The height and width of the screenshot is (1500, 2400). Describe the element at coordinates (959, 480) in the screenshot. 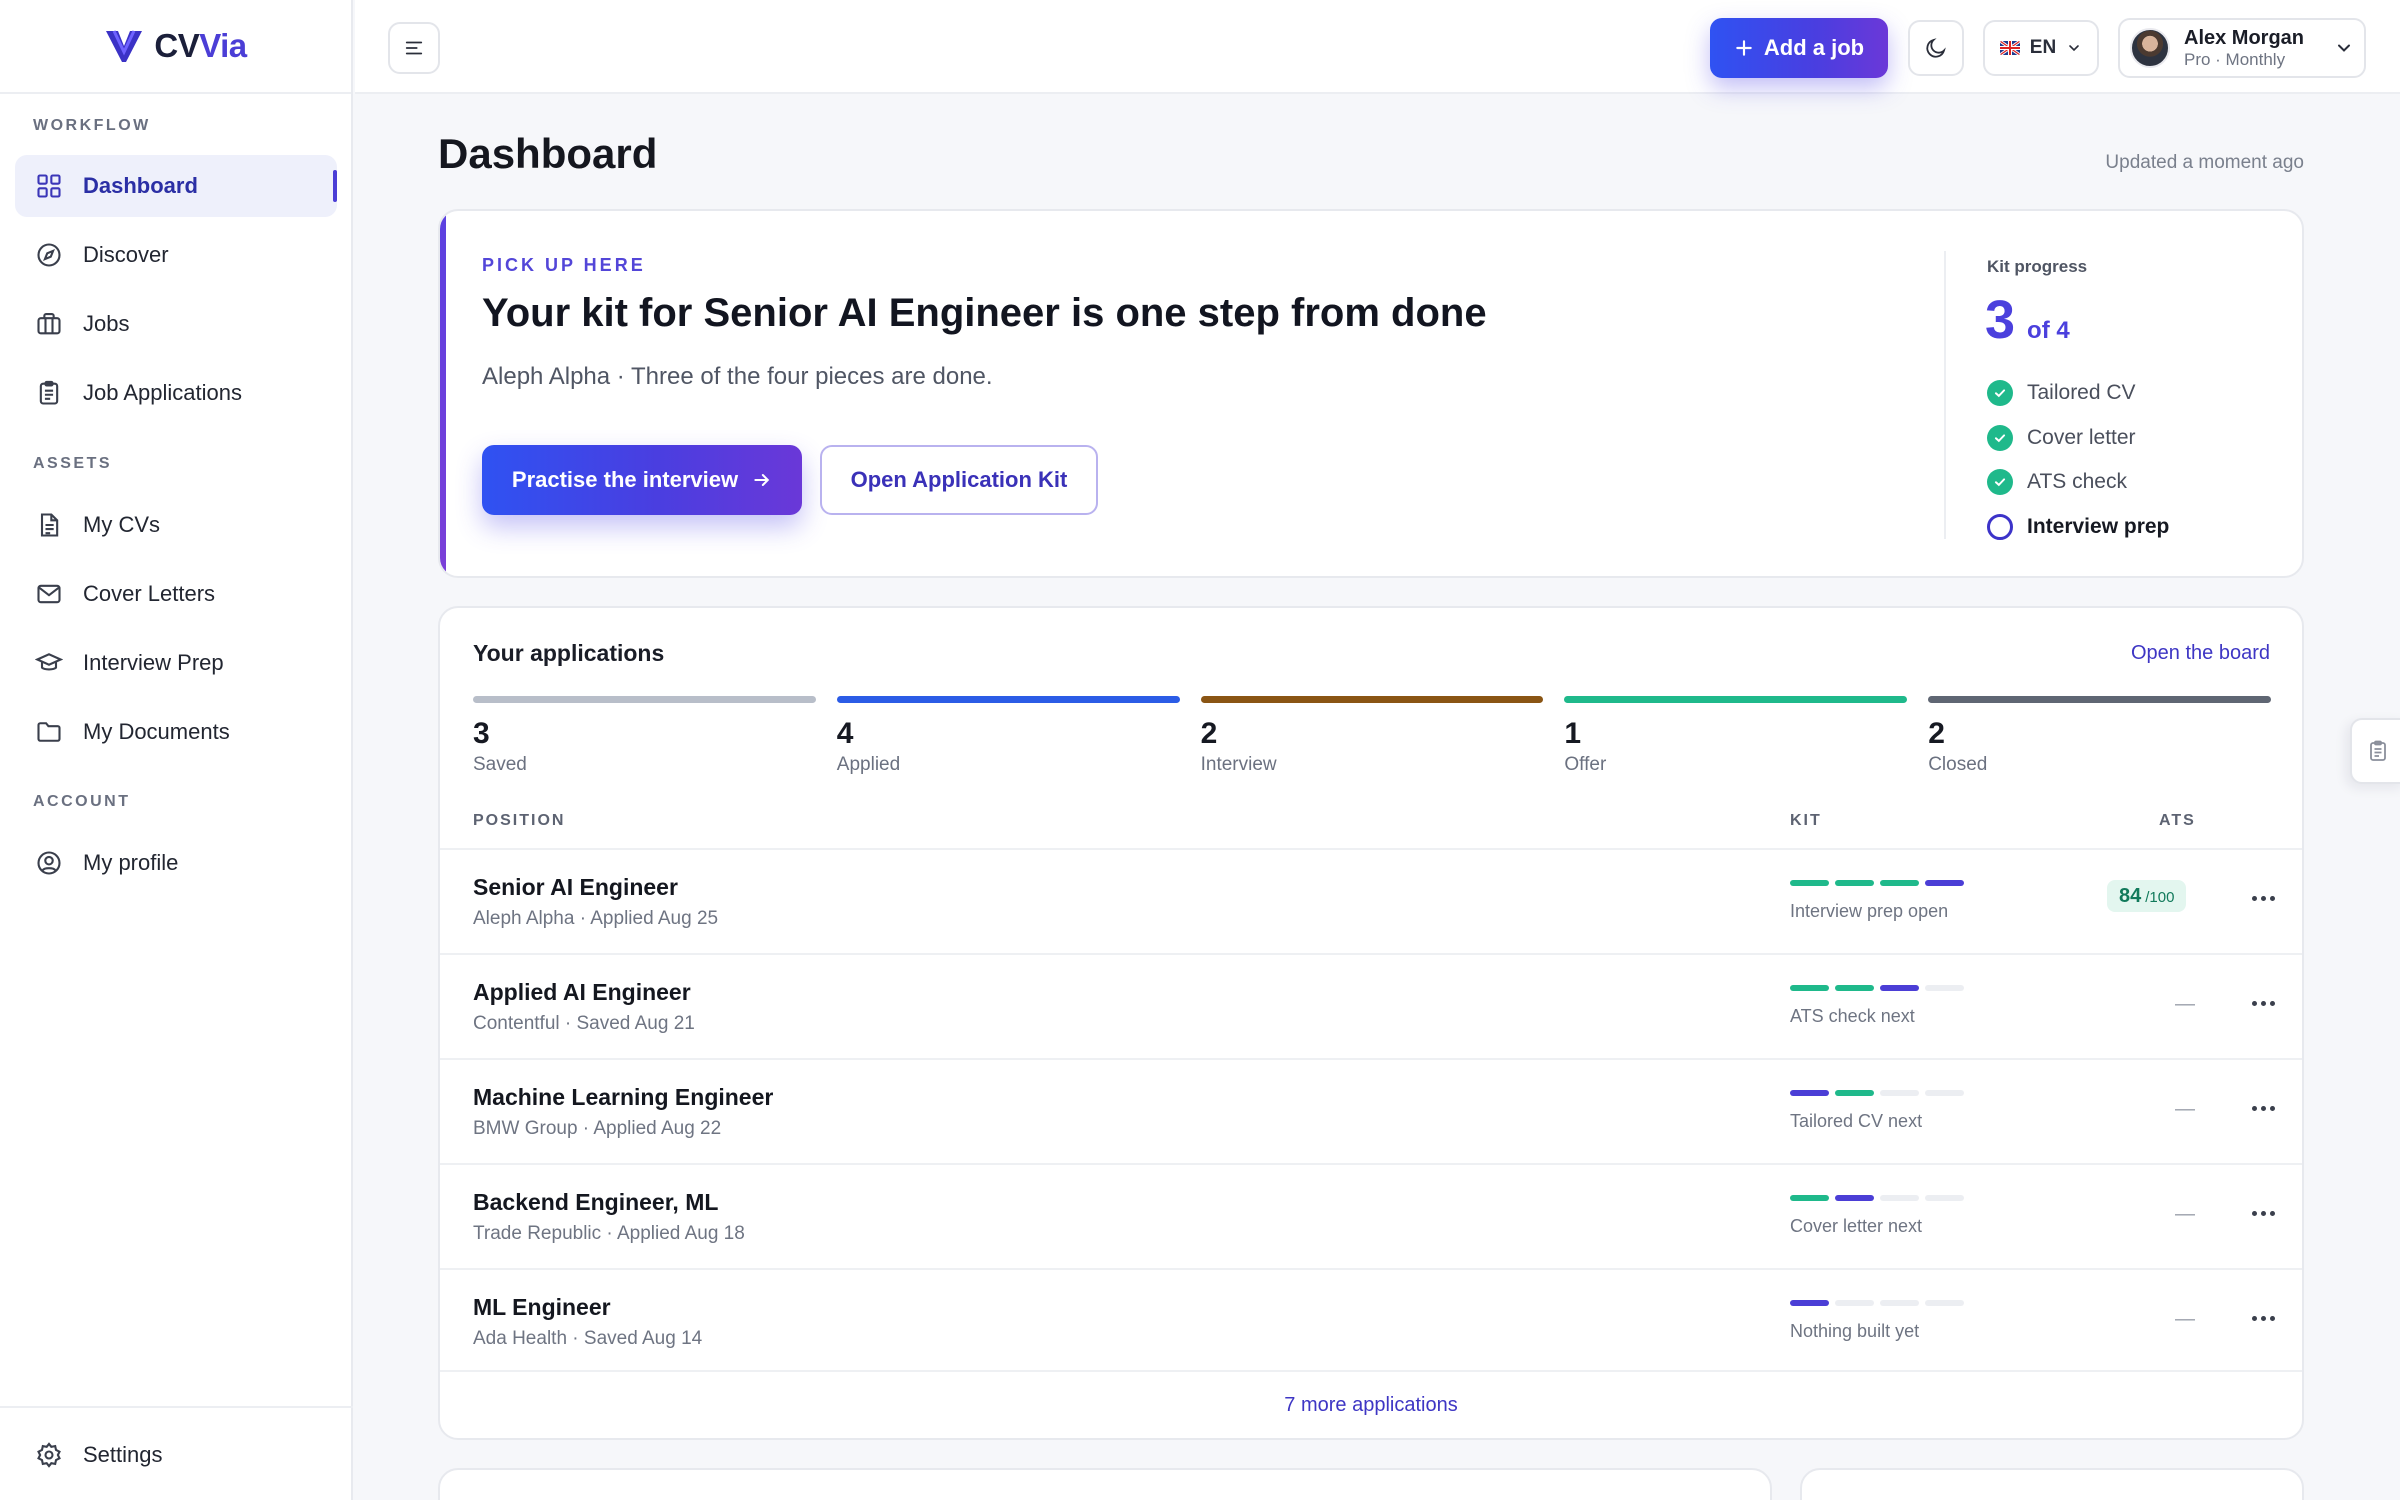

I see `open-application-kit-button: Open Application Kit` at that location.